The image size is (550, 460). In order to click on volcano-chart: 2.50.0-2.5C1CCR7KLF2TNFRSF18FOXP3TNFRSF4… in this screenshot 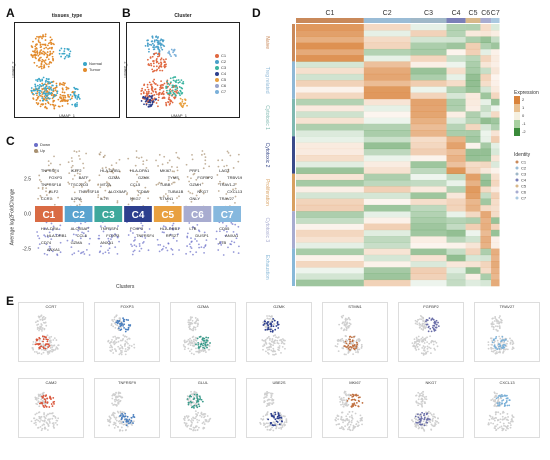, I will do `click(132, 203)`.